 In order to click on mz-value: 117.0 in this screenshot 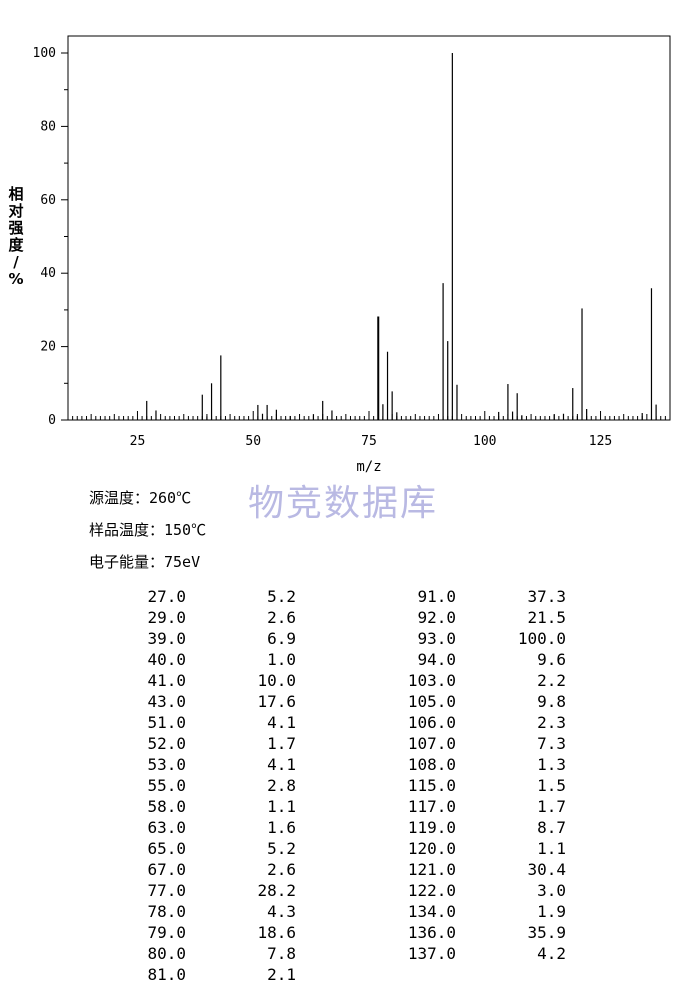, I will do `click(431, 806)`.